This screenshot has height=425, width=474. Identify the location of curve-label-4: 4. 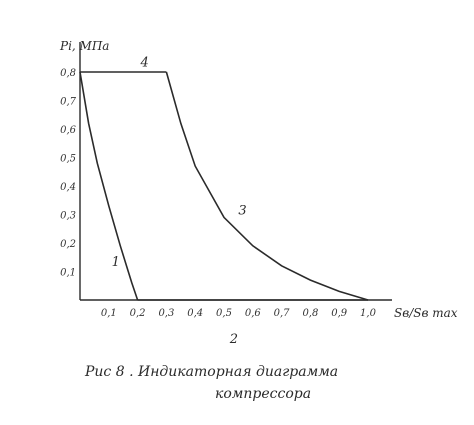
(143, 62).